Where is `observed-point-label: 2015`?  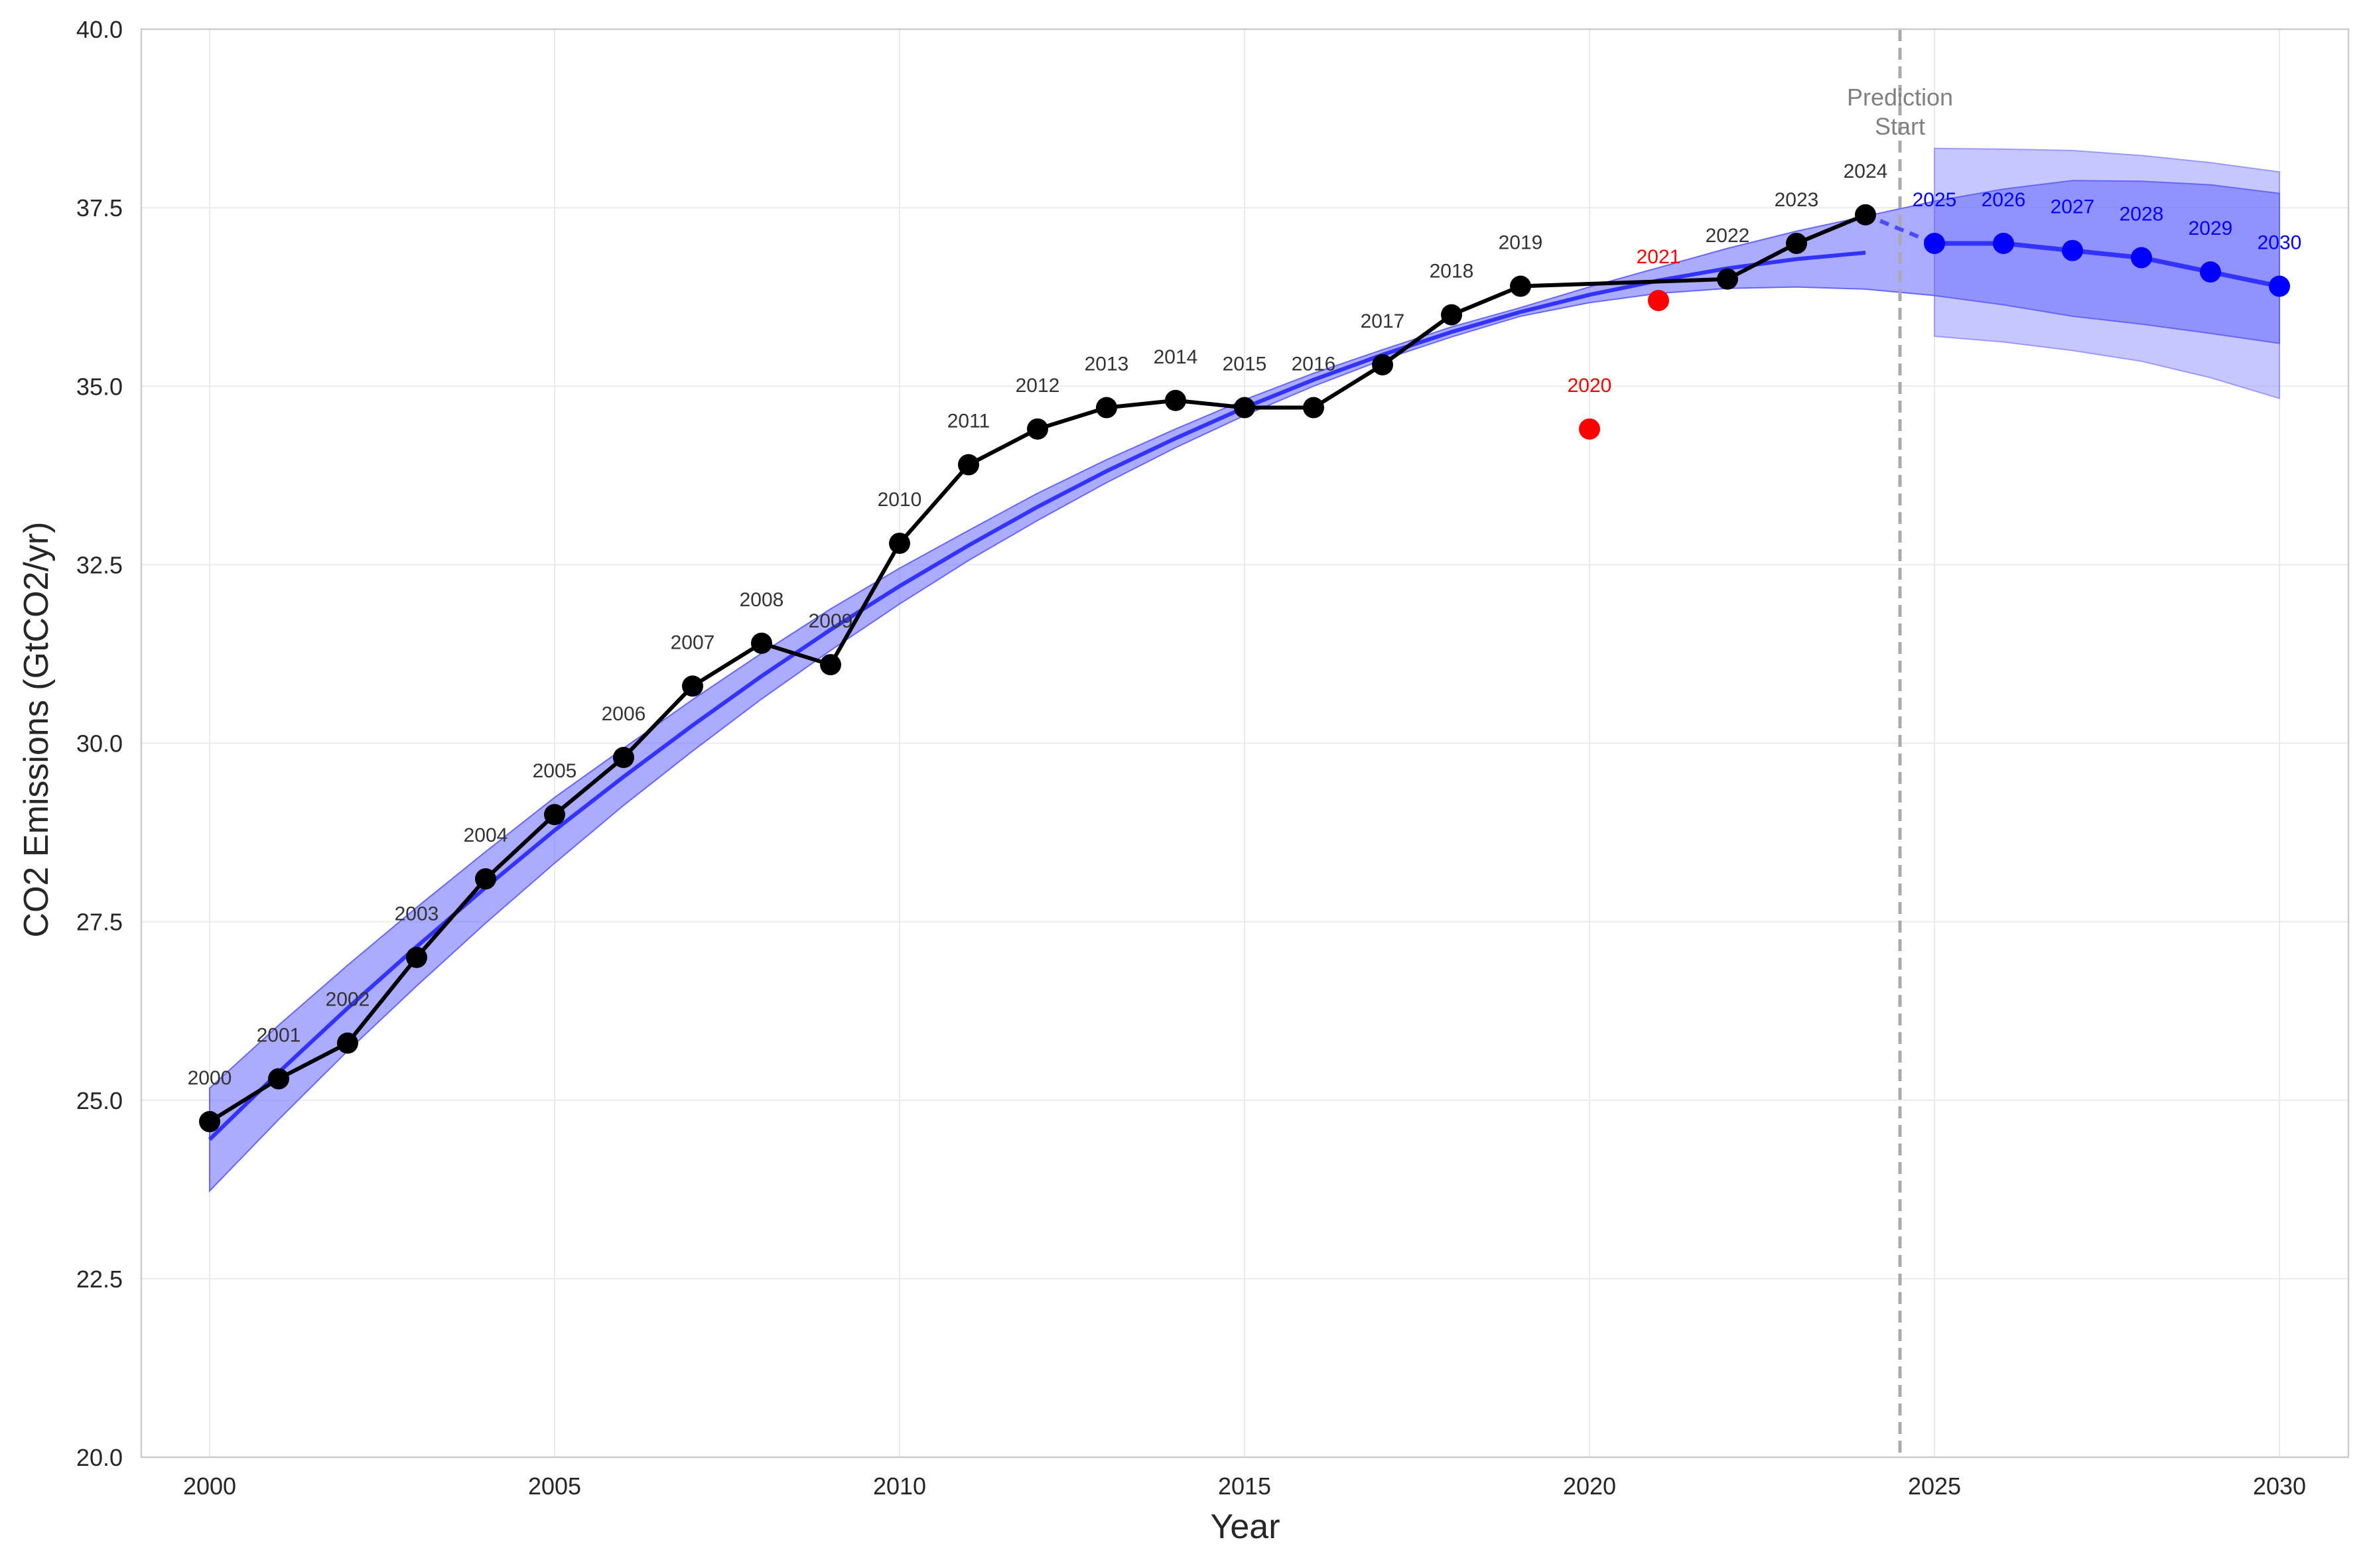
observed-point-label: 2015 is located at coordinates (1245, 364).